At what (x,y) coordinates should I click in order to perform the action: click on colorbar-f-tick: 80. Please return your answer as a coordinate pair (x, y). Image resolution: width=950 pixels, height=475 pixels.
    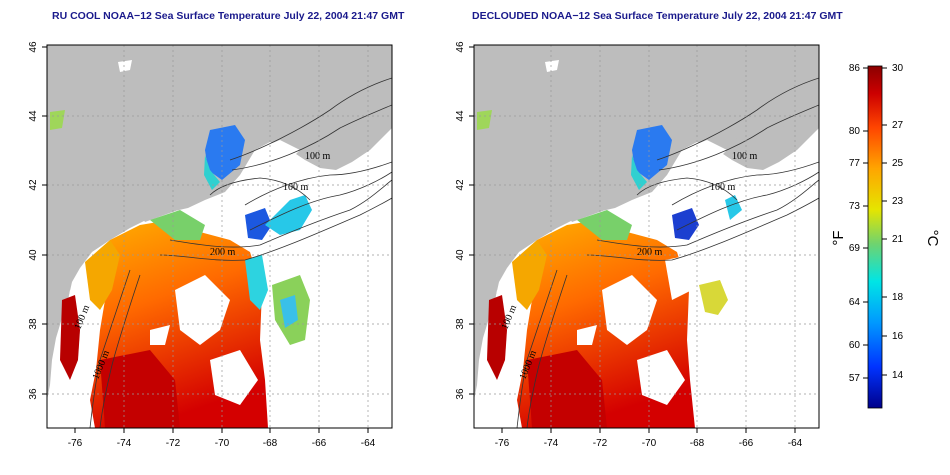
    Looking at the image, I should click on (855, 131).